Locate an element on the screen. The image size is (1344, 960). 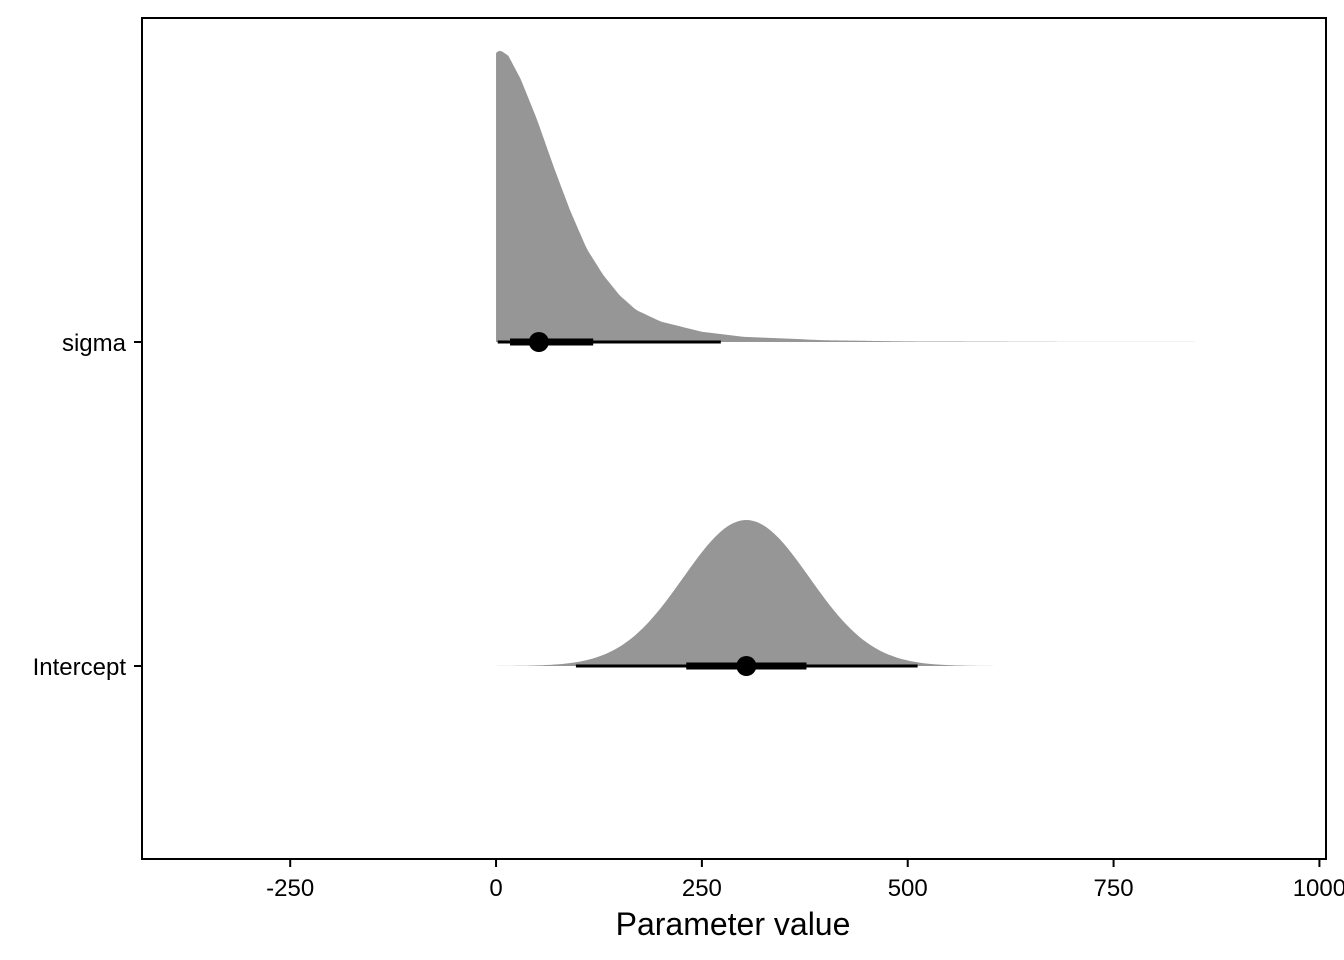
x-tick-label: 500 is located at coordinates (908, 888).